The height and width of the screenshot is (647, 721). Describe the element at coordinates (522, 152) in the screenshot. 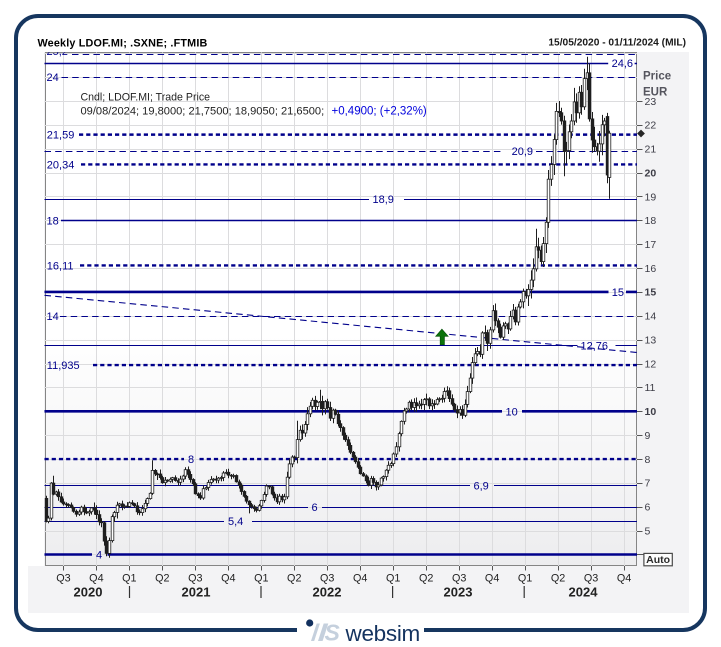

I see `svg-text: 20,9` at that location.